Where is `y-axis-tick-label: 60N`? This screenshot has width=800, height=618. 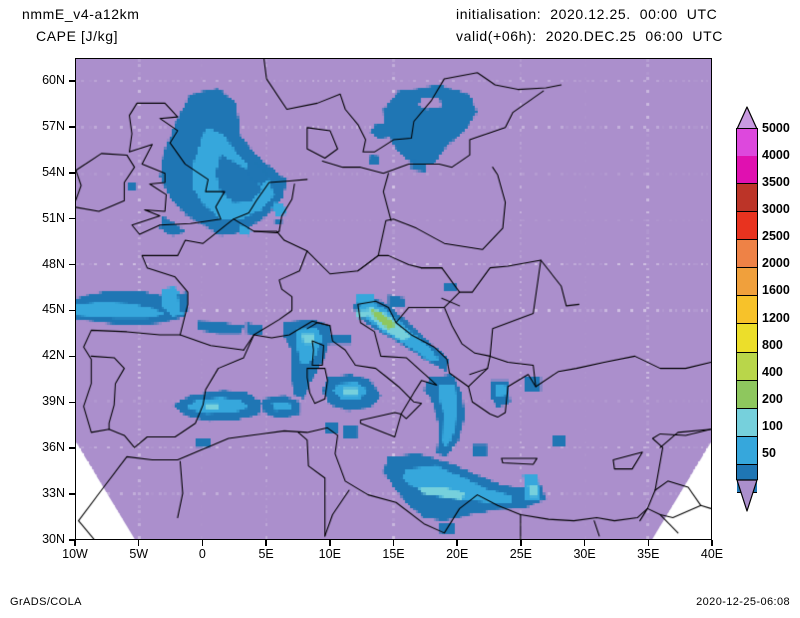 y-axis-tick-label: 60N is located at coordinates (53, 79).